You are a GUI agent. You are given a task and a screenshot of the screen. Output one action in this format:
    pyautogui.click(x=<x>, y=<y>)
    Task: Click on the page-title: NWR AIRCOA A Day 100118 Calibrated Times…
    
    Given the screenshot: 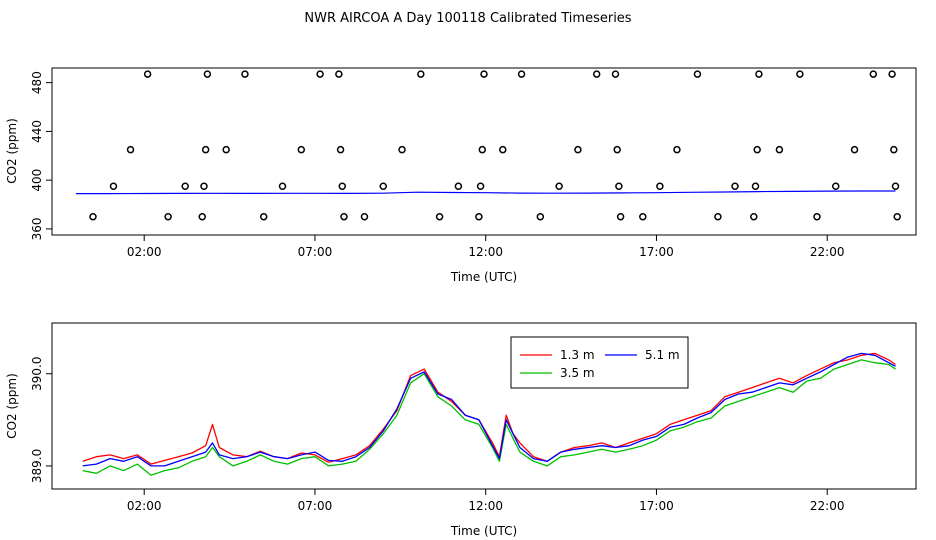 What is the action you would take?
    pyautogui.click(x=467, y=18)
    